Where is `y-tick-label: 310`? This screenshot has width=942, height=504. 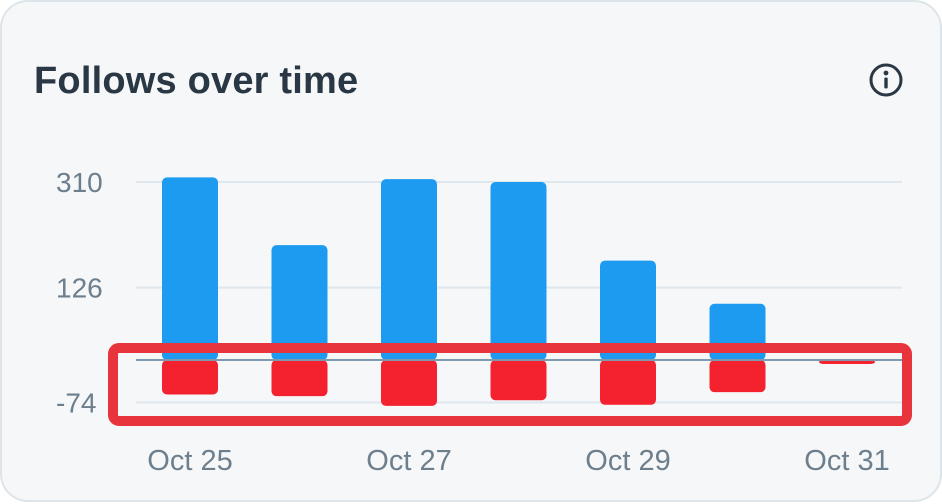 y-tick-label: 310 is located at coordinates (79, 182).